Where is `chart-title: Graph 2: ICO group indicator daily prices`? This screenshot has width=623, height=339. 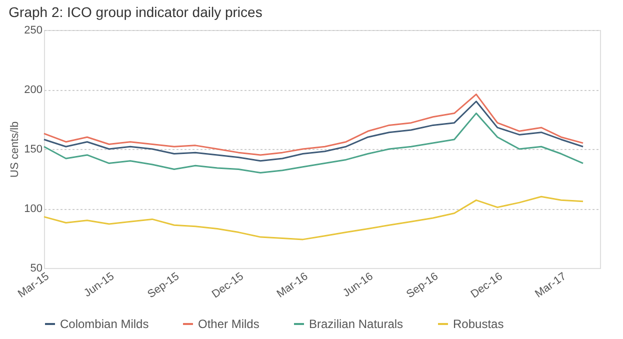 chart-title: Graph 2: ICO group indicator daily prices is located at coordinates (135, 12).